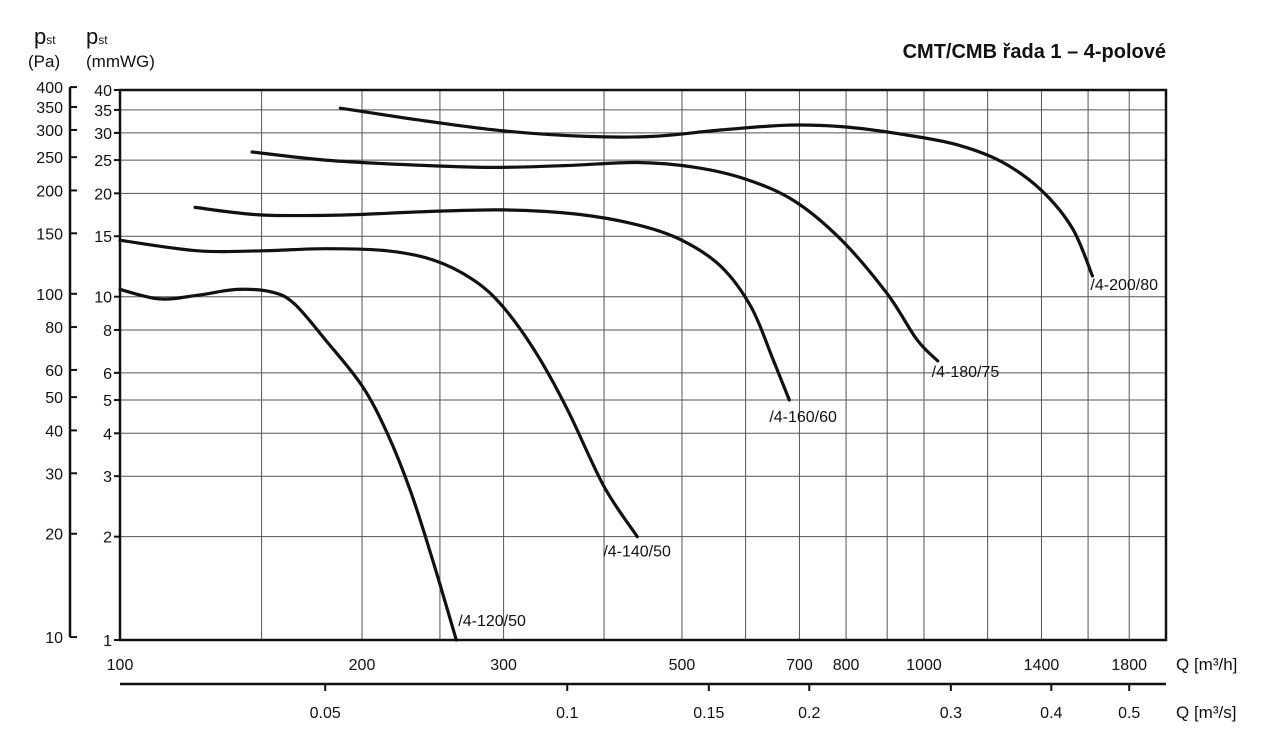 This screenshot has width=1268, height=742. What do you see at coordinates (924, 665) in the screenshot?
I see `x-tick-label-m3h: 1000` at bounding box center [924, 665].